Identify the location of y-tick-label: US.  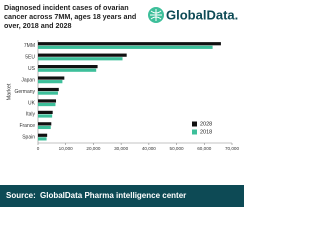
(32, 69).